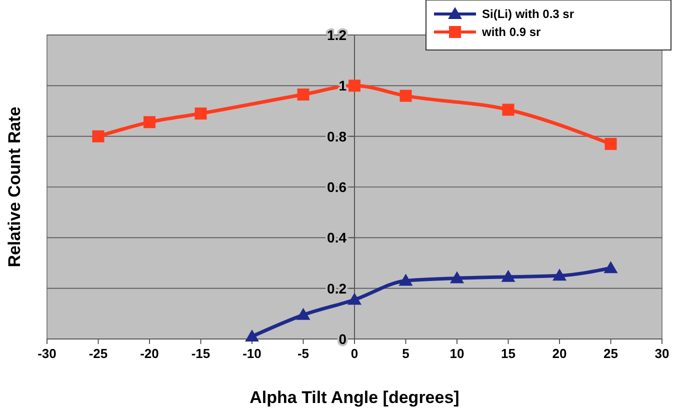  I want to click on y-tick-label: 1.2, so click(337, 35).